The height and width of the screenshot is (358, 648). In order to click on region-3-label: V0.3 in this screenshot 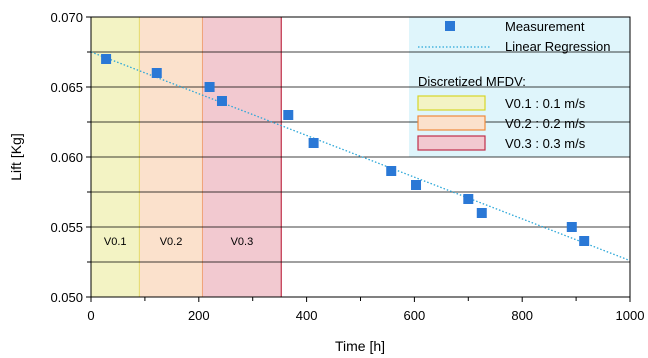, I will do `click(242, 242)`.